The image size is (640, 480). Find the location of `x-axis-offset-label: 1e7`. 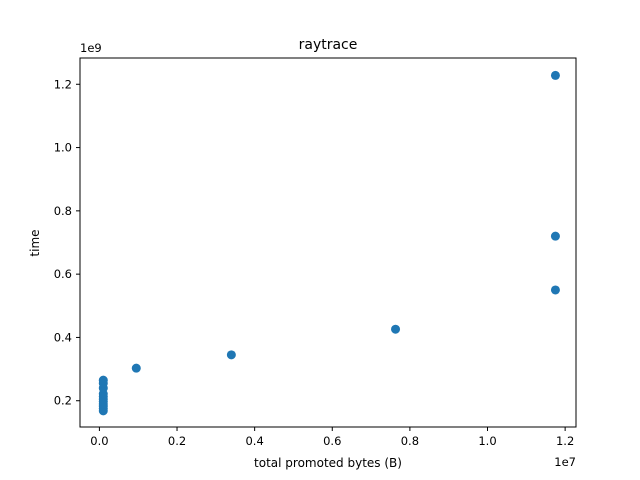

x-axis-offset-label: 1e7 is located at coordinates (565, 462).